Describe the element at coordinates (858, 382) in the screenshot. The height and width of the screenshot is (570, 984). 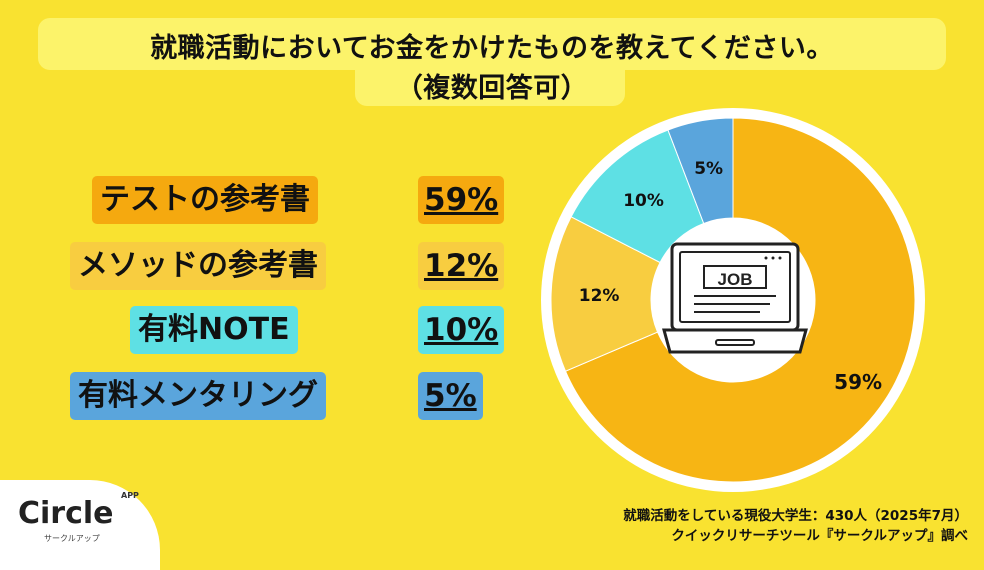
I see `slice-label-test-books: 59%` at that location.